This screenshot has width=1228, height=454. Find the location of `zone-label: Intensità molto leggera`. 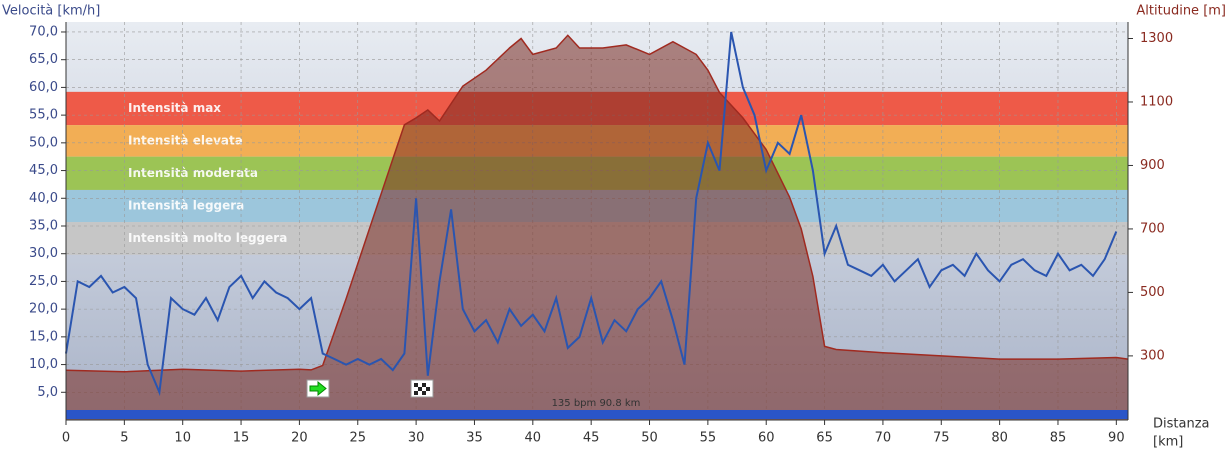

zone-label: Intensità molto leggera is located at coordinates (207, 238).